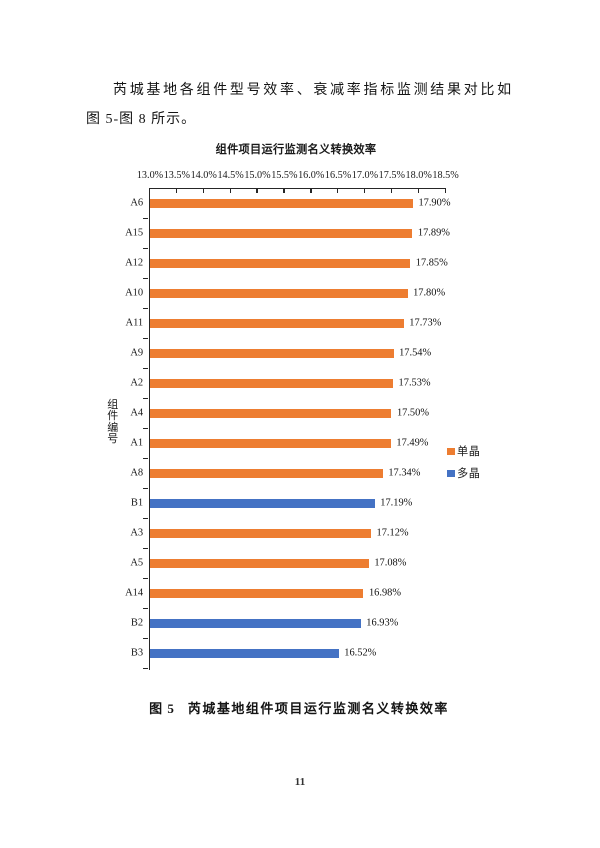  Describe the element at coordinates (266, 473) in the screenshot. I see `bar-A8` at that location.